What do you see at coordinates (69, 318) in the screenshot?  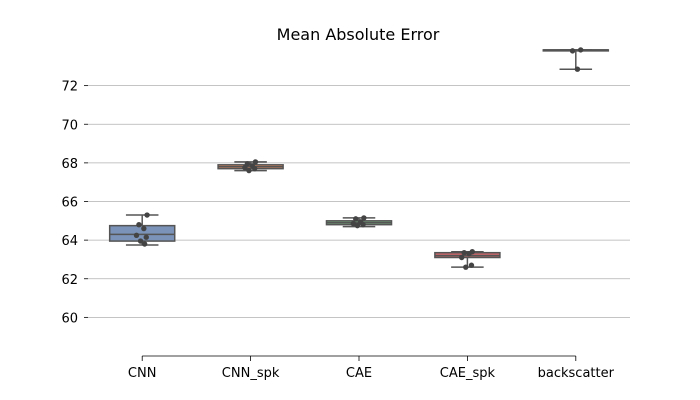 I see `y-tick-label: 60` at bounding box center [69, 318].